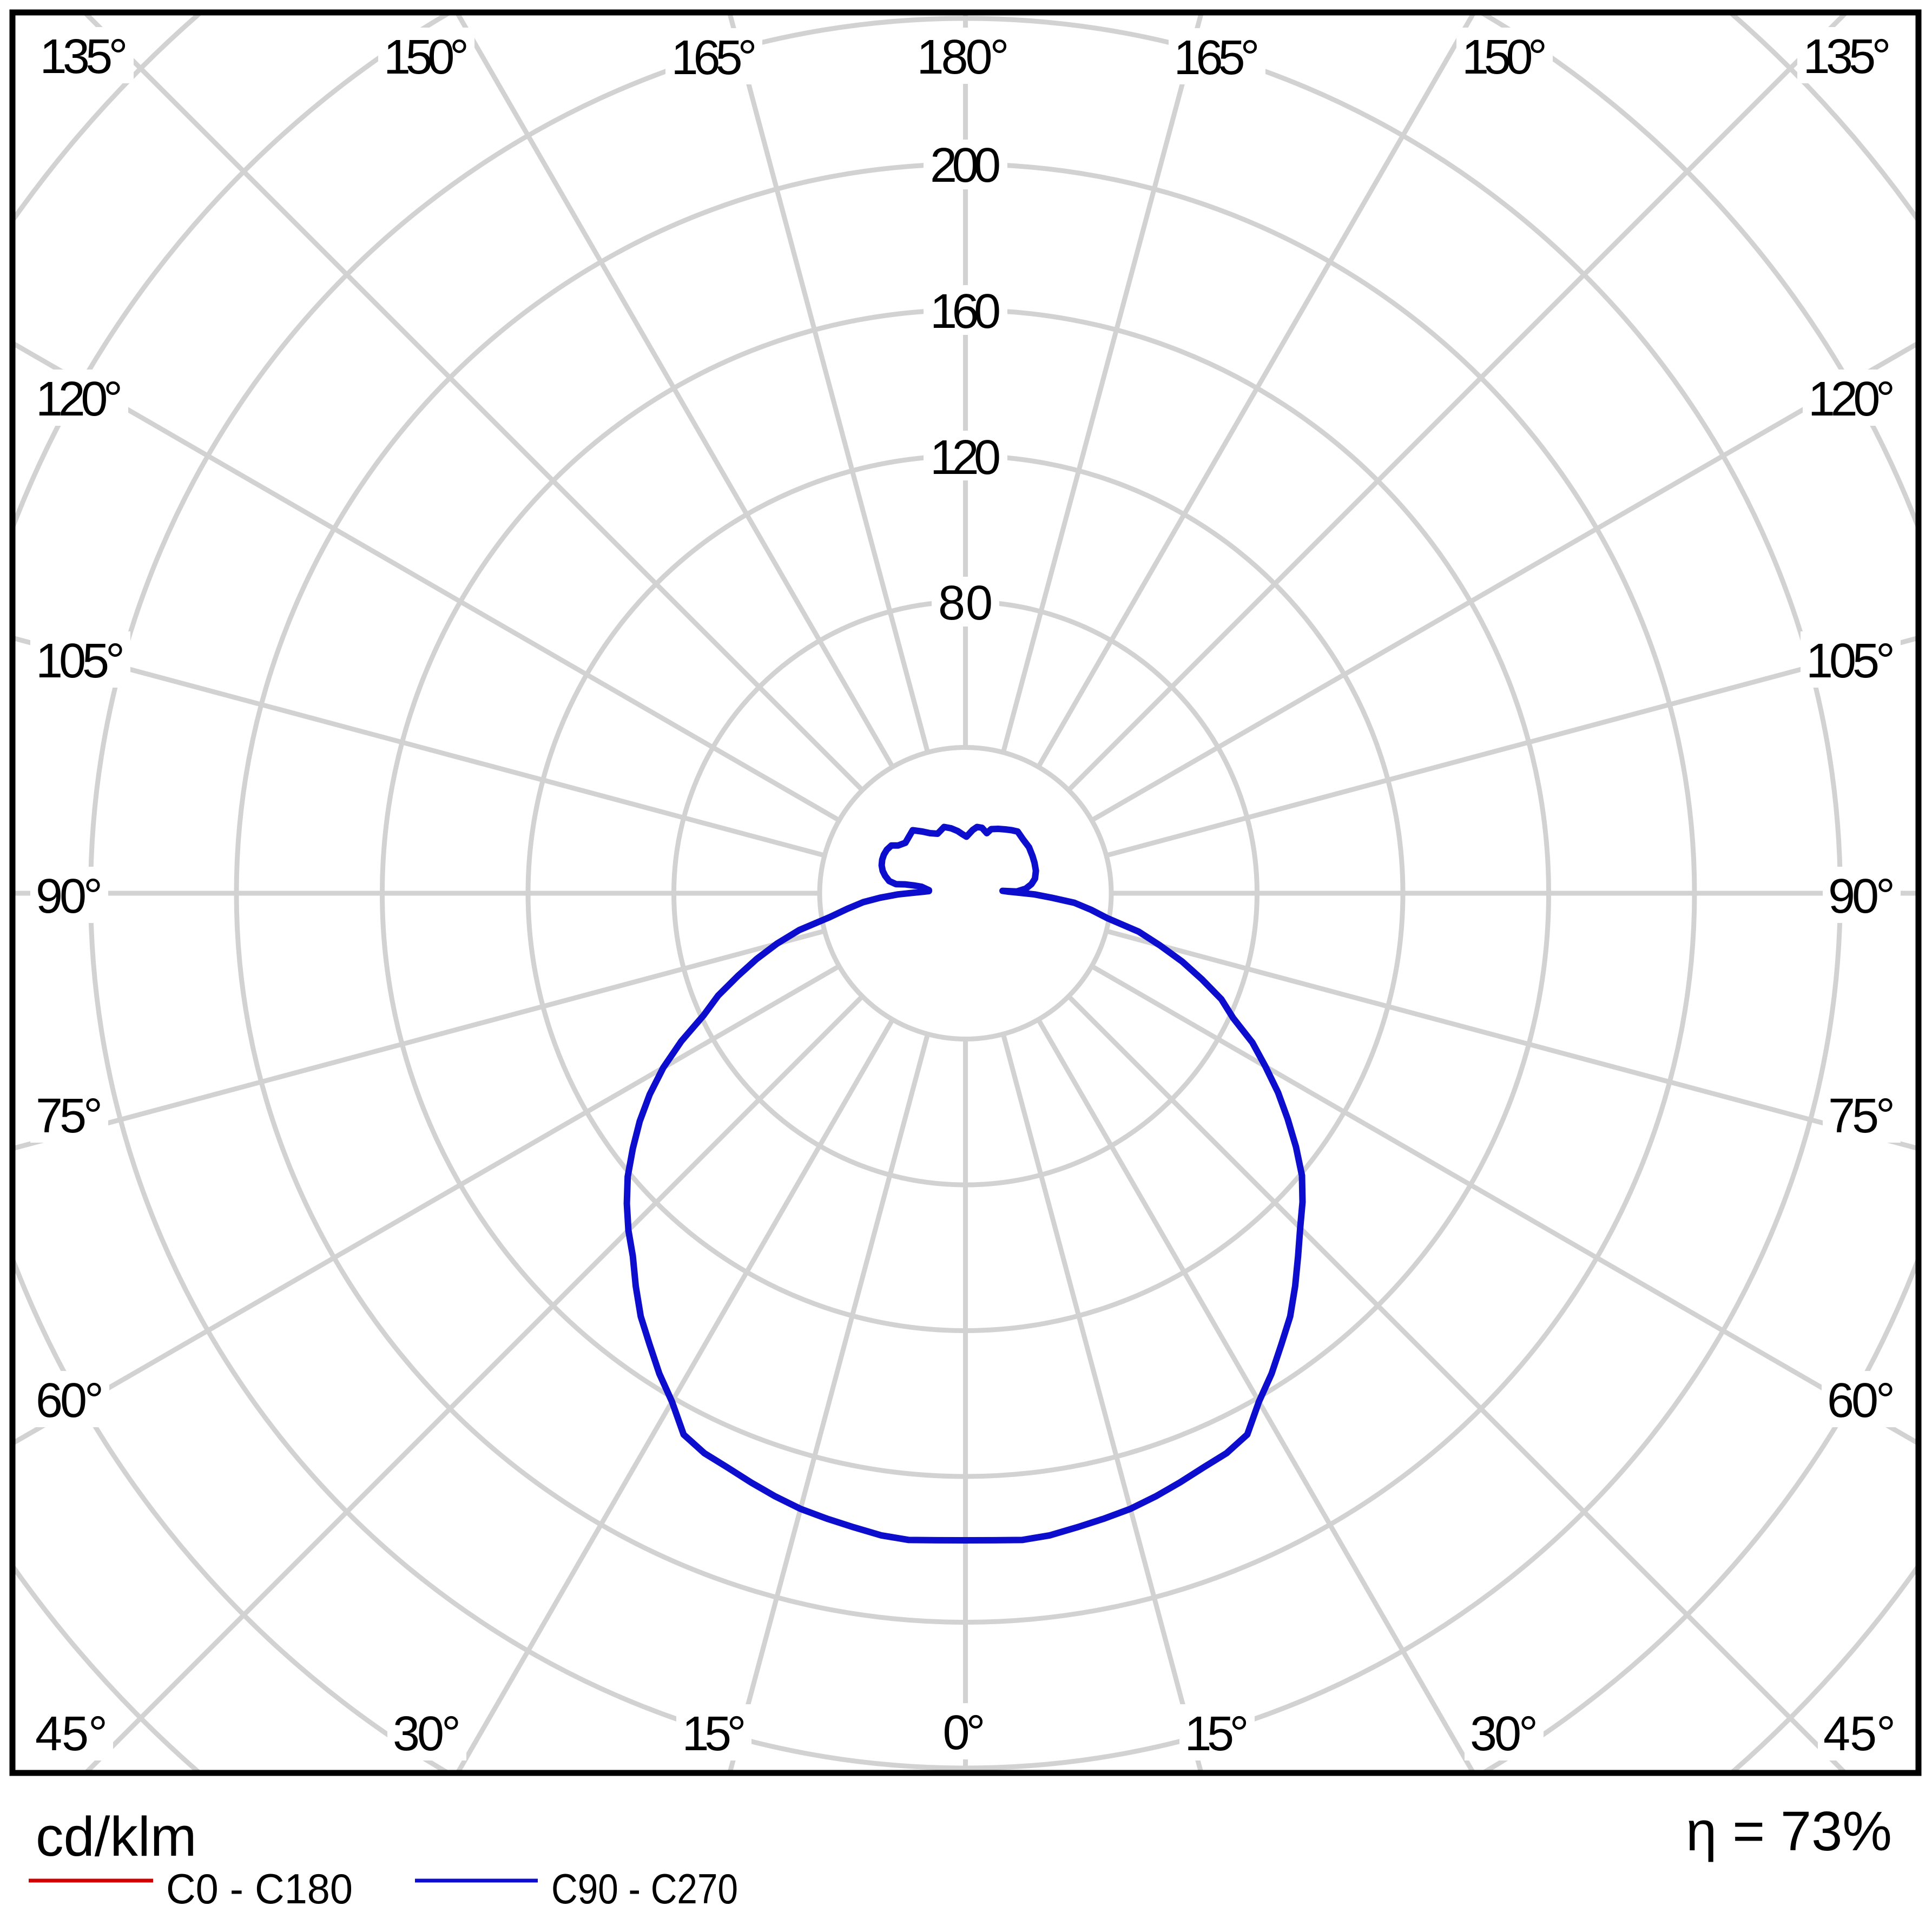 The height and width of the screenshot is (1932, 1932). What do you see at coordinates (644, 1889) in the screenshot?
I see `svg-text: C90 - C270` at bounding box center [644, 1889].